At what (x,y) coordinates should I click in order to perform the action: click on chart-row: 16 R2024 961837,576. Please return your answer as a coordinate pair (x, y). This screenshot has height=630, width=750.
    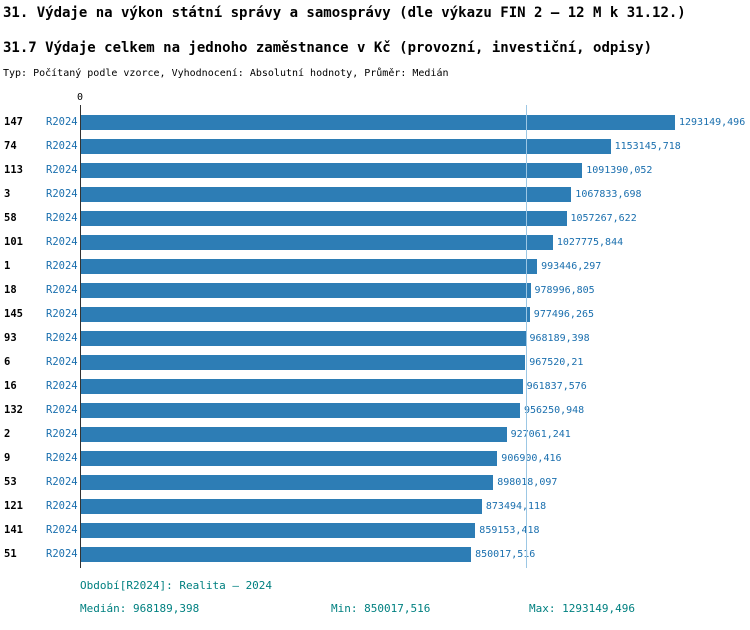
    Looking at the image, I should click on (375, 386).